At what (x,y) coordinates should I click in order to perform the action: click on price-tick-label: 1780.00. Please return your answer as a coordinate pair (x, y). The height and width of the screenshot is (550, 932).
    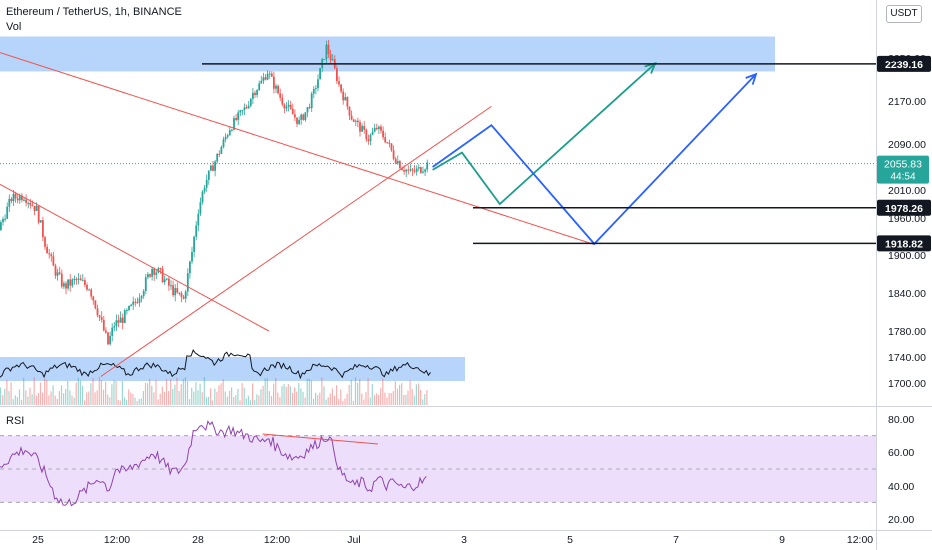
    Looking at the image, I should click on (907, 332).